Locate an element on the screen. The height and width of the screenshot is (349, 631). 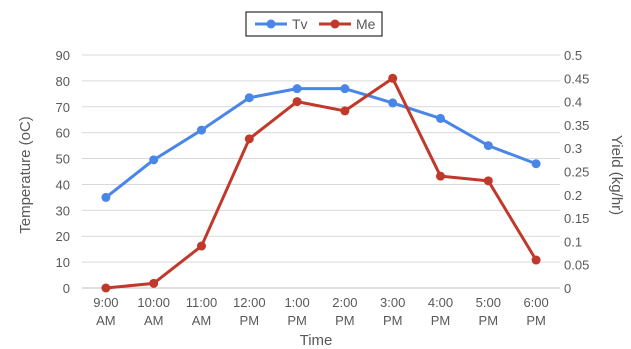
y-left-tick-label: 60 is located at coordinates (63, 133).